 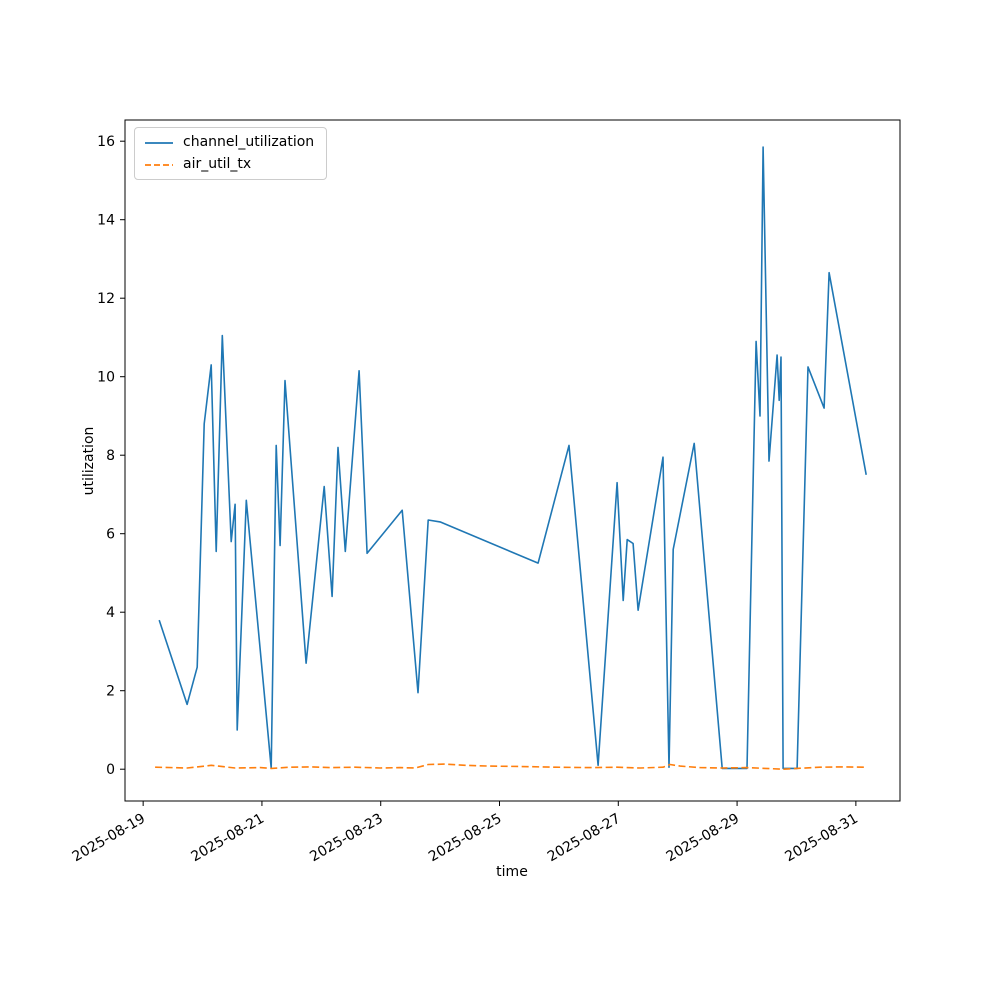 What do you see at coordinates (106, 299) in the screenshot?
I see `y-tick-label: 12` at bounding box center [106, 299].